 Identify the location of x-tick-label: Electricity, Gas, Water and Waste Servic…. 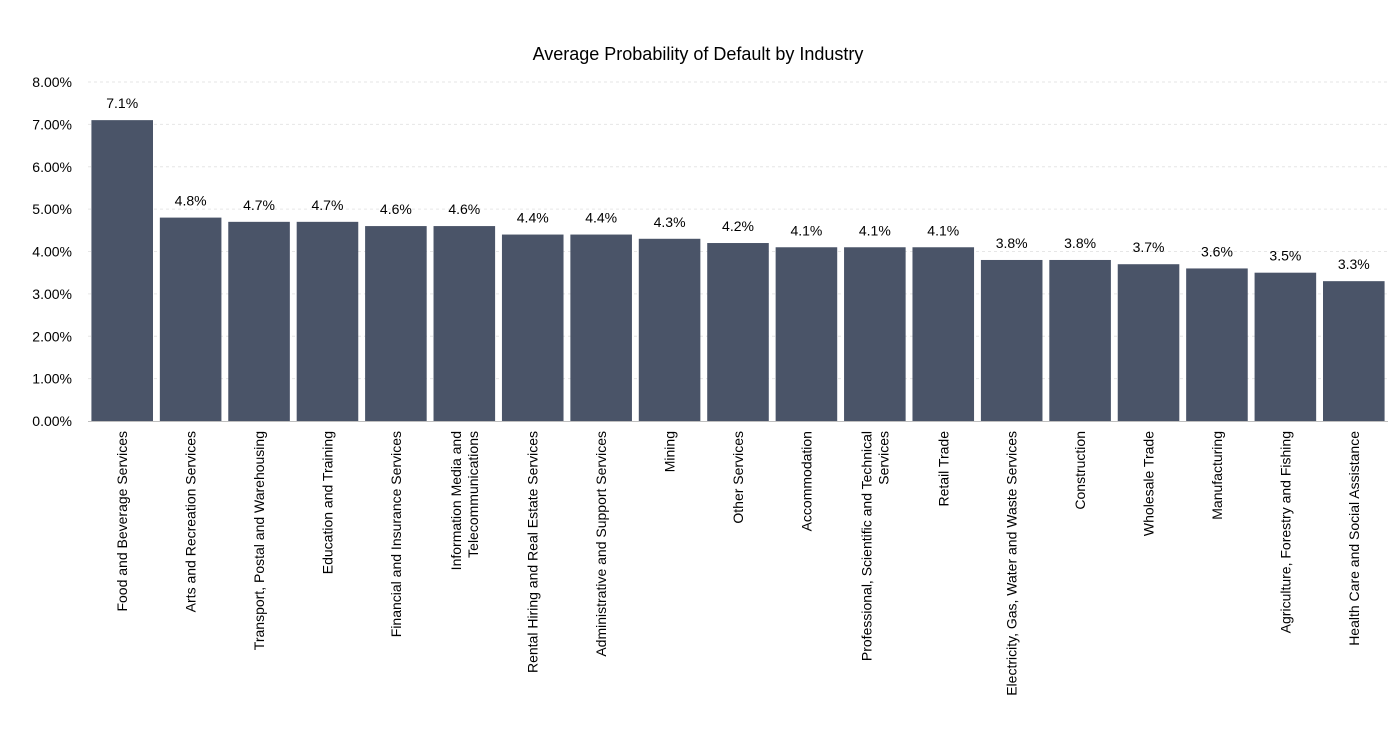
(1012, 563).